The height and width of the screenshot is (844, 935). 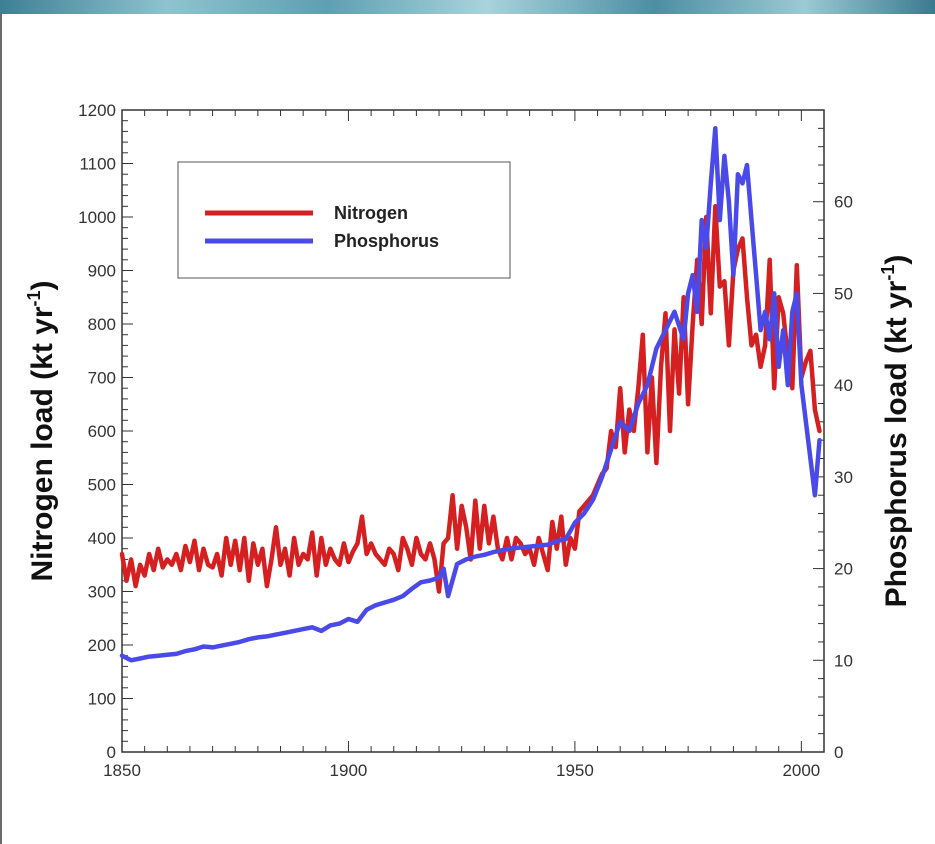 What do you see at coordinates (102, 271) in the screenshot?
I see `y-tick-label: 900` at bounding box center [102, 271].